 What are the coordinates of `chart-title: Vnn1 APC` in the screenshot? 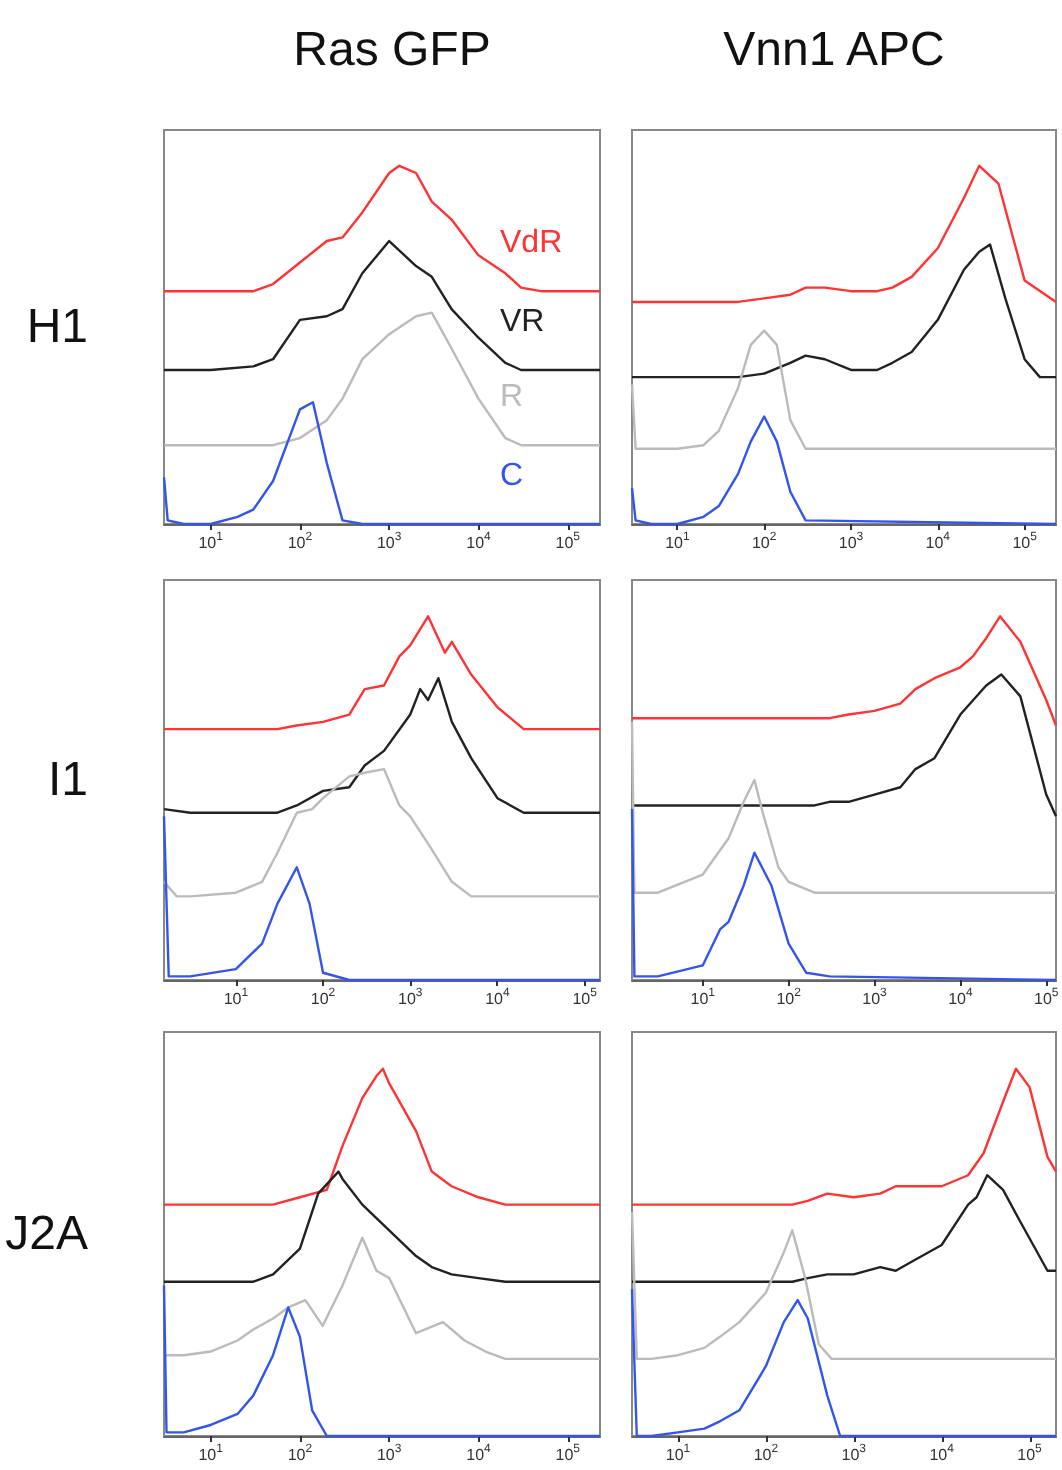 It's located at (834, 50).